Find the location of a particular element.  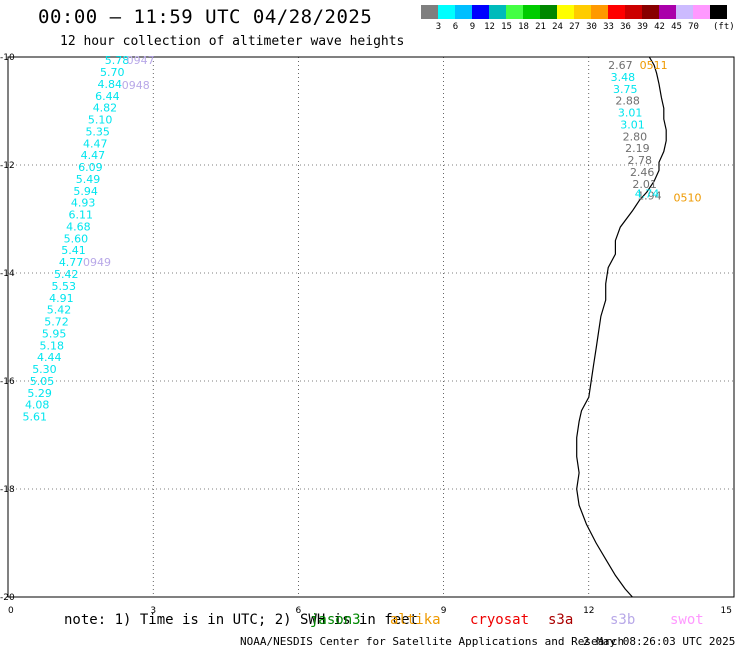

wave-height-label: 5.70 is located at coordinates (112, 72).